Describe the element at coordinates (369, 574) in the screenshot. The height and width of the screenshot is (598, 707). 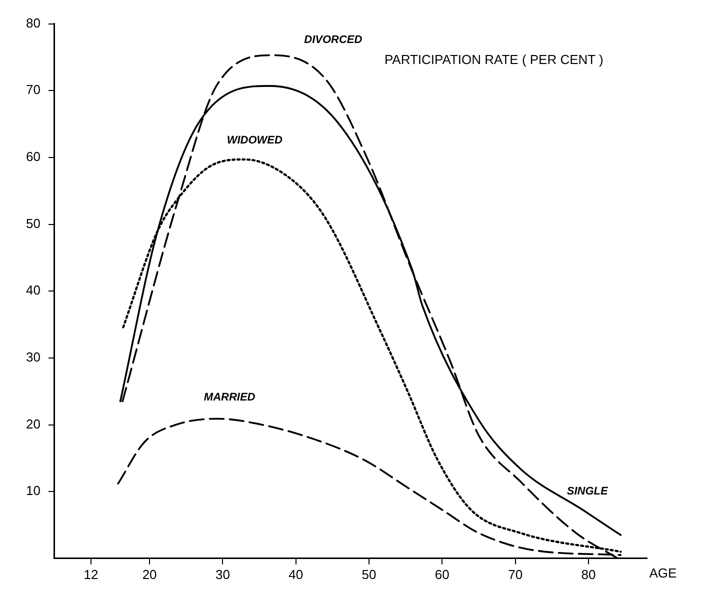
I see `x-tick-label: 50` at that location.